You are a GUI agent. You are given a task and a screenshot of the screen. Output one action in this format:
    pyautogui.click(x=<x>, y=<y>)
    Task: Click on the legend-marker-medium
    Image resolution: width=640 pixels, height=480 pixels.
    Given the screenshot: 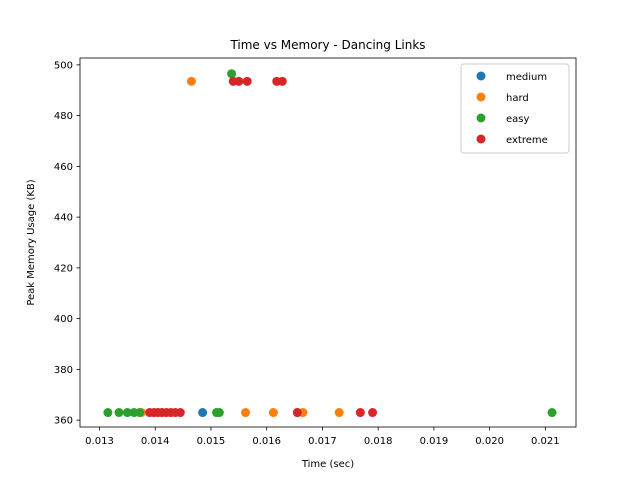 What is the action you would take?
    pyautogui.click(x=481, y=76)
    